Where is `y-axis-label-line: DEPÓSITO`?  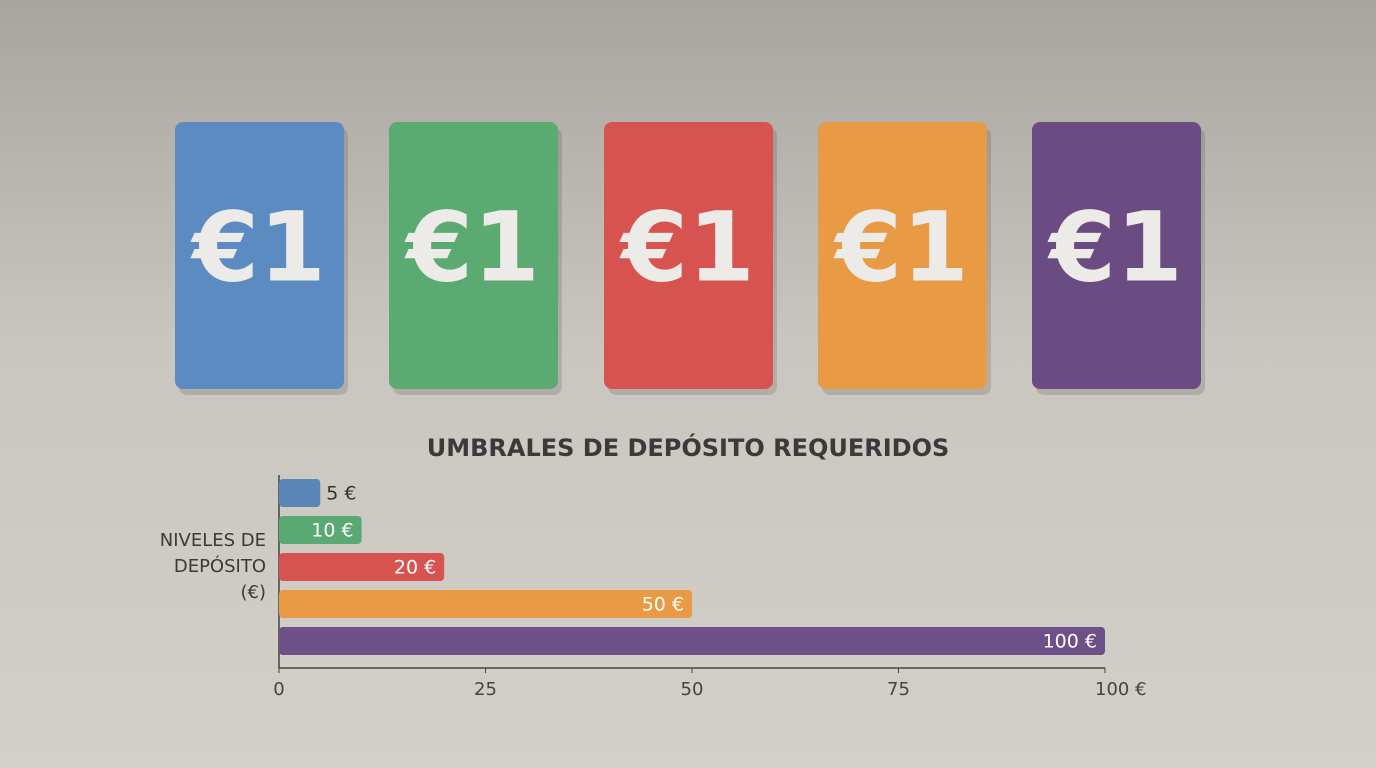 y-axis-label-line: DEPÓSITO is located at coordinates (220, 566).